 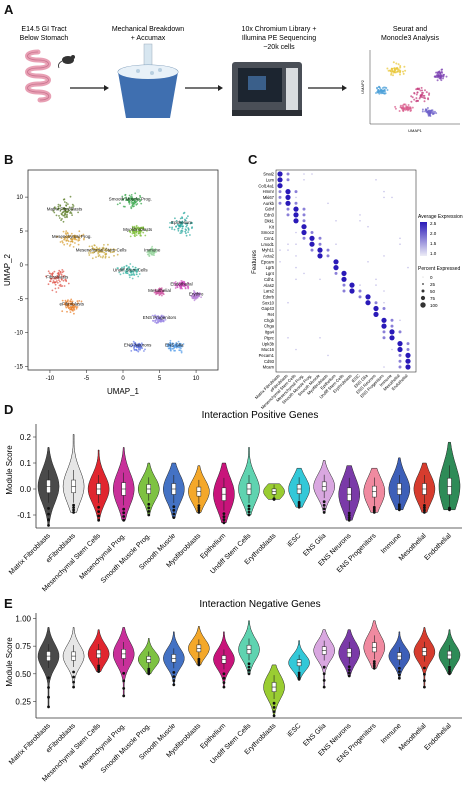 What do you see at coordinates (269, 297) in the screenshot?
I see `dotplot-gene-label: Ednrb` at bounding box center [269, 297].